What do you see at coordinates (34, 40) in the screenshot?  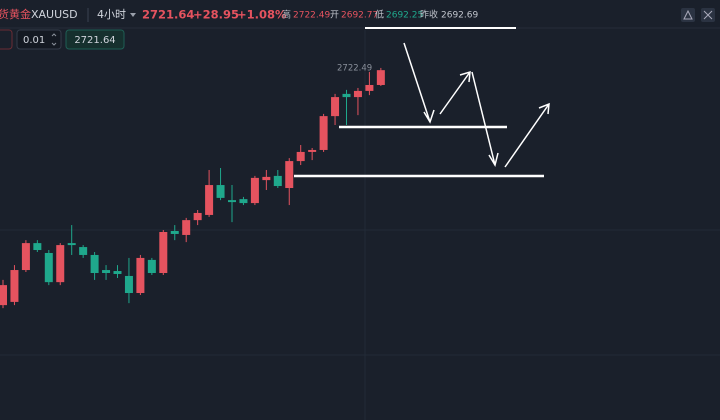 I see `lot-value: 0.01` at bounding box center [34, 40].